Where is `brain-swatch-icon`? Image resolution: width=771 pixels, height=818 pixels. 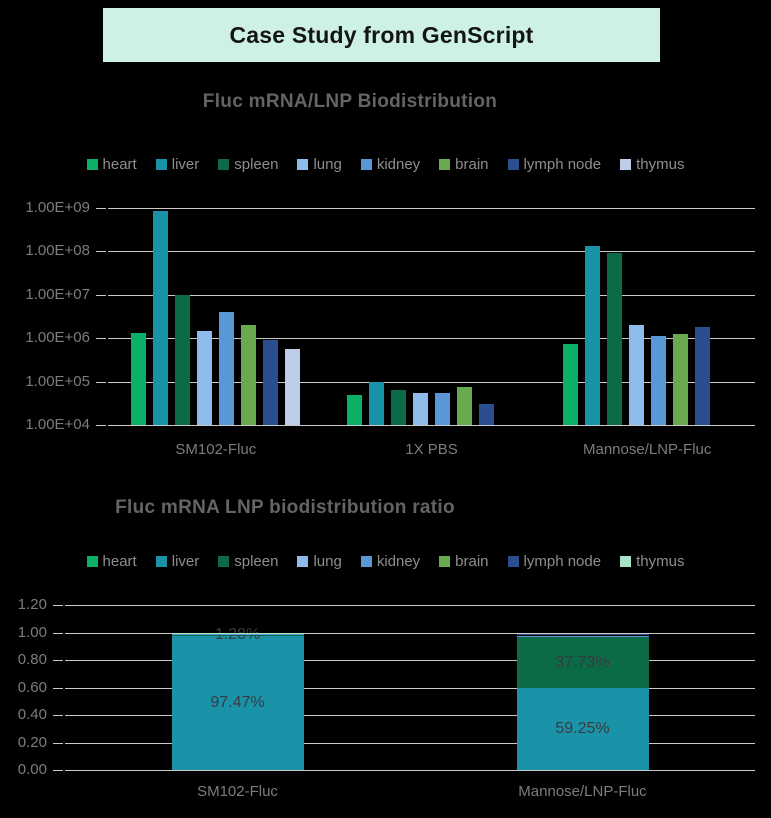 brain-swatch-icon is located at coordinates (445, 561).